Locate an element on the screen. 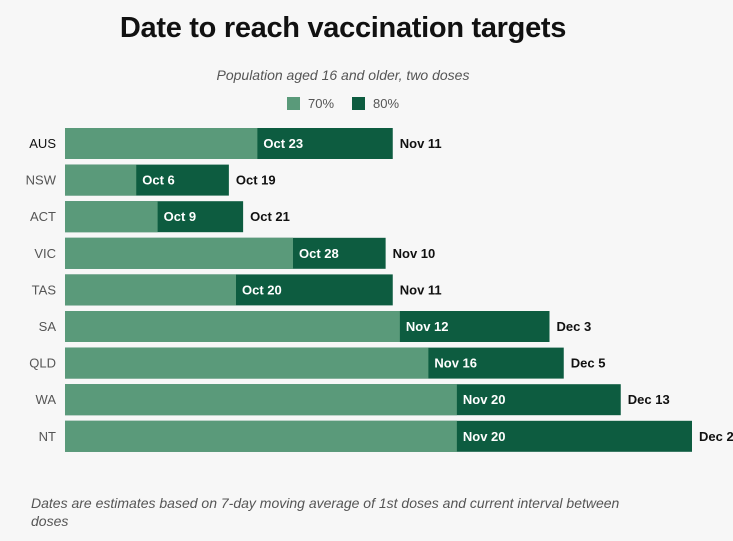 The height and width of the screenshot is (541, 733). category-label-sa: SA is located at coordinates (48, 326).